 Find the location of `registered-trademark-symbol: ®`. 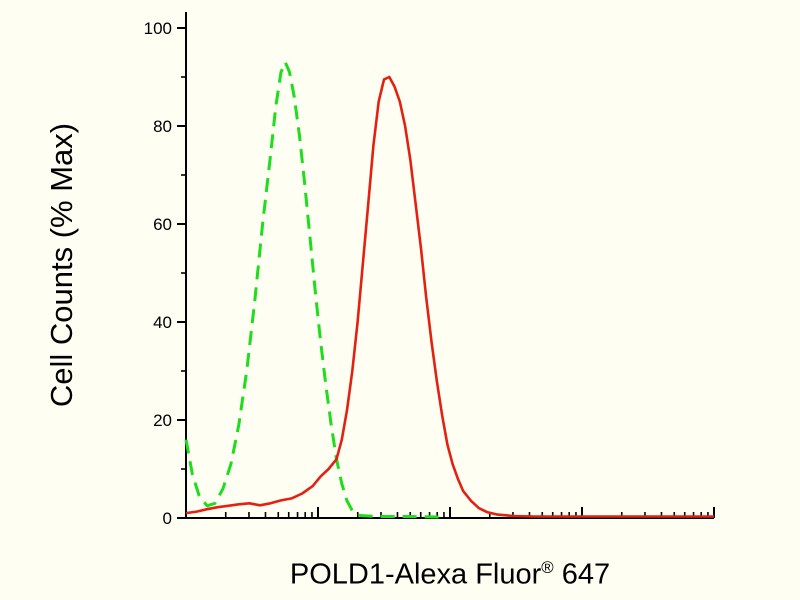

registered-trademark-symbol: ® is located at coordinates (547, 567).